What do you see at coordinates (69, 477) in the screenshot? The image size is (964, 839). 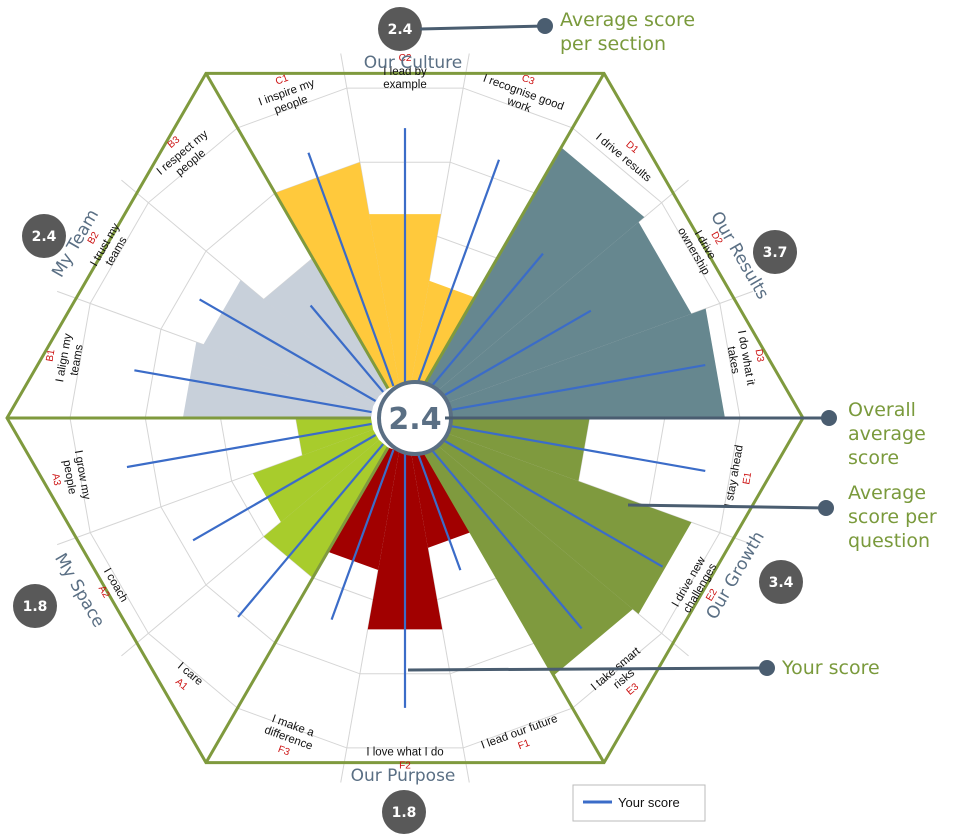 I see `question-text: people` at bounding box center [69, 477].